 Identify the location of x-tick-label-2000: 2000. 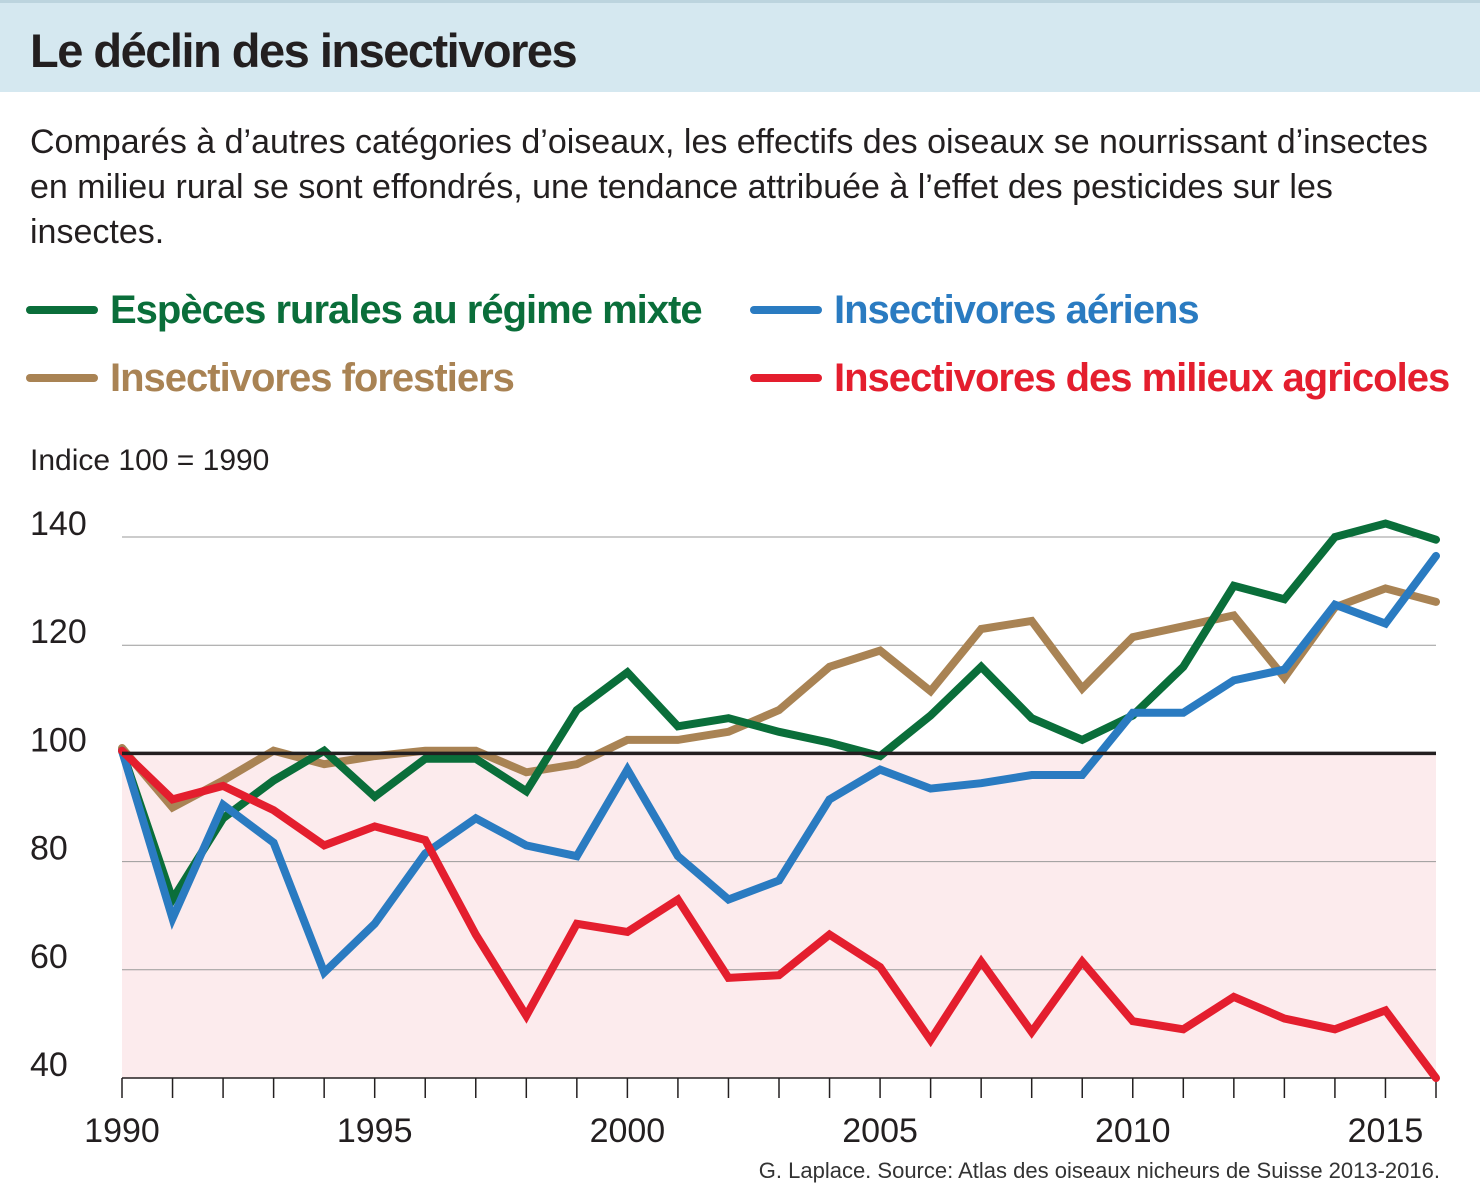
(628, 1131).